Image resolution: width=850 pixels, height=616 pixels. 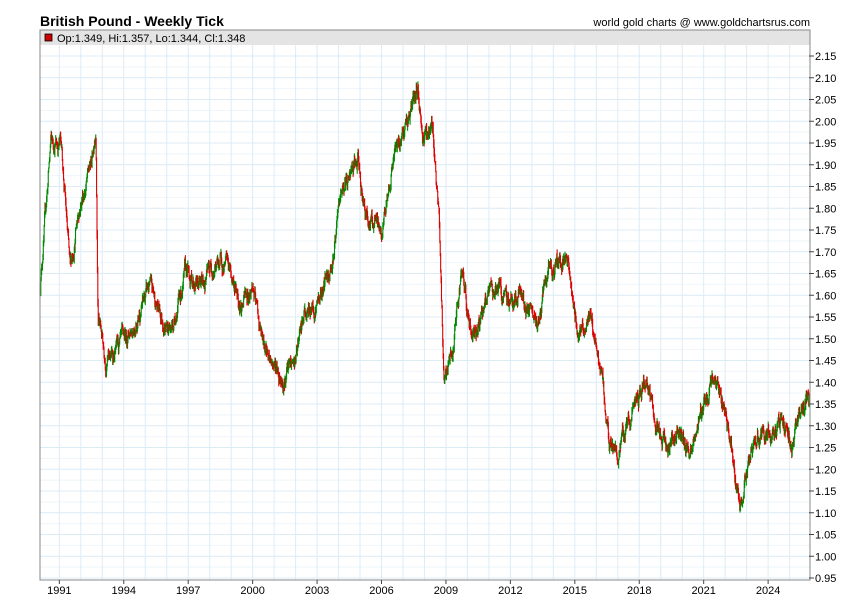 I want to click on x-tick-label: 1994, so click(x=124, y=591).